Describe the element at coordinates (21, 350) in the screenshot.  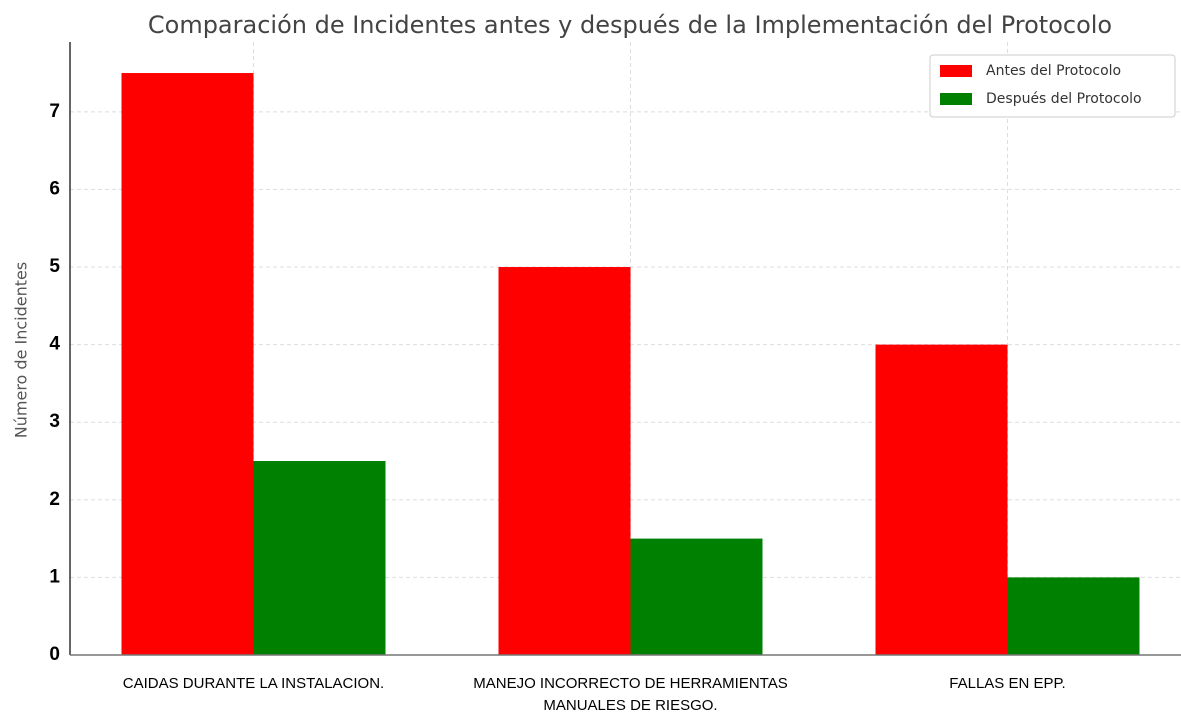
I see `y-axis-label: Número de Incidentes` at that location.